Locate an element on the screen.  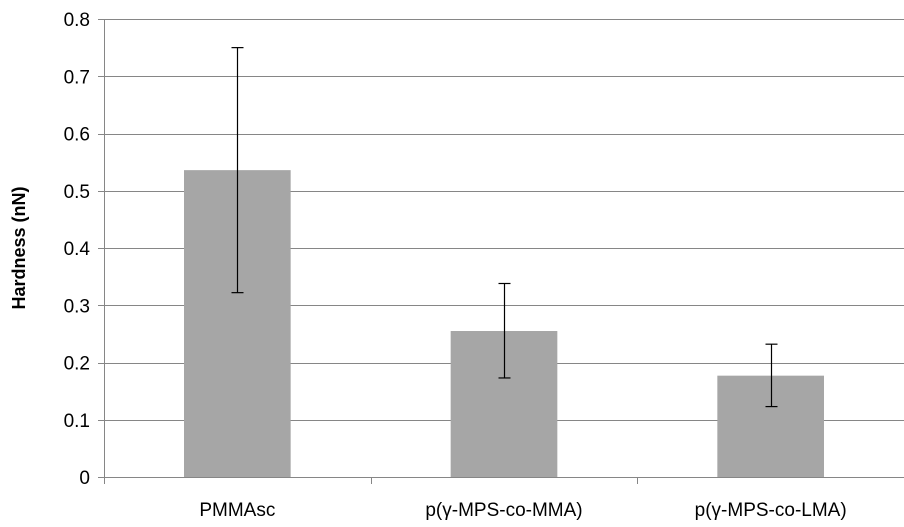
y-tick-label: 0.6 is located at coordinates (77, 135).